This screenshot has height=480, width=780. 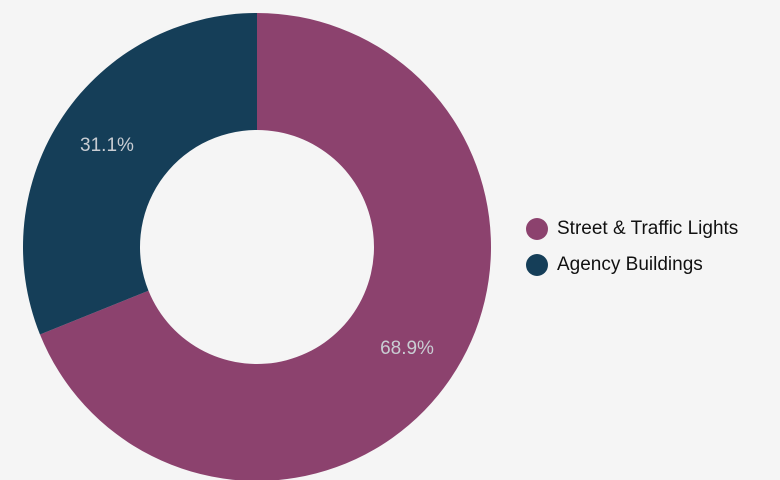 I want to click on legend-label: Agency Buildings, so click(x=630, y=264).